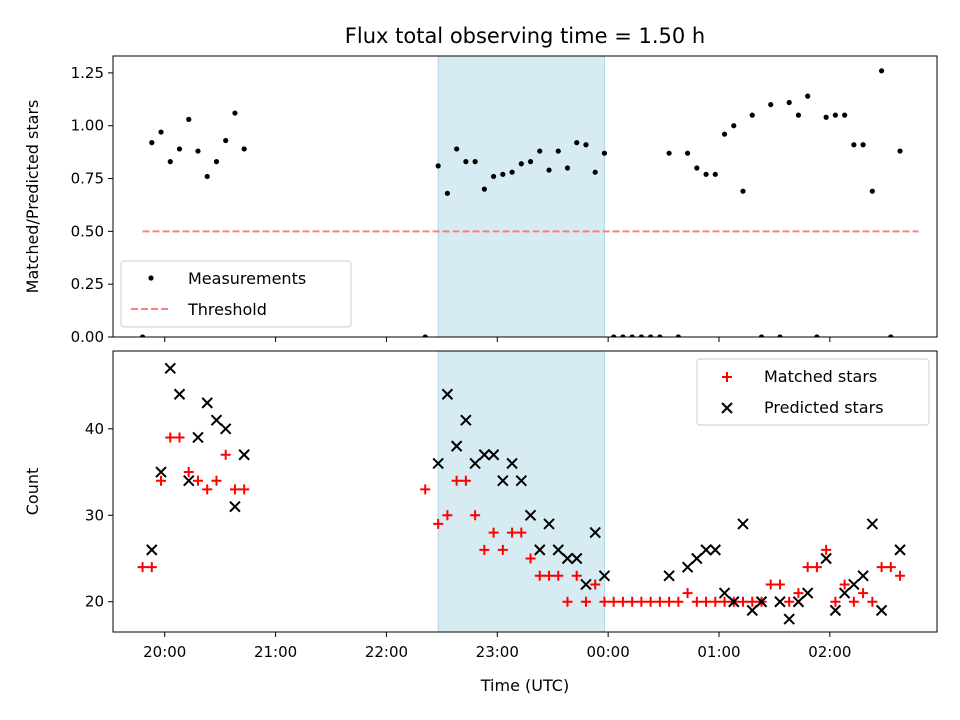 Image resolution: width=960 pixels, height=720 pixels. I want to click on y-tick-label: 40, so click(94, 429).